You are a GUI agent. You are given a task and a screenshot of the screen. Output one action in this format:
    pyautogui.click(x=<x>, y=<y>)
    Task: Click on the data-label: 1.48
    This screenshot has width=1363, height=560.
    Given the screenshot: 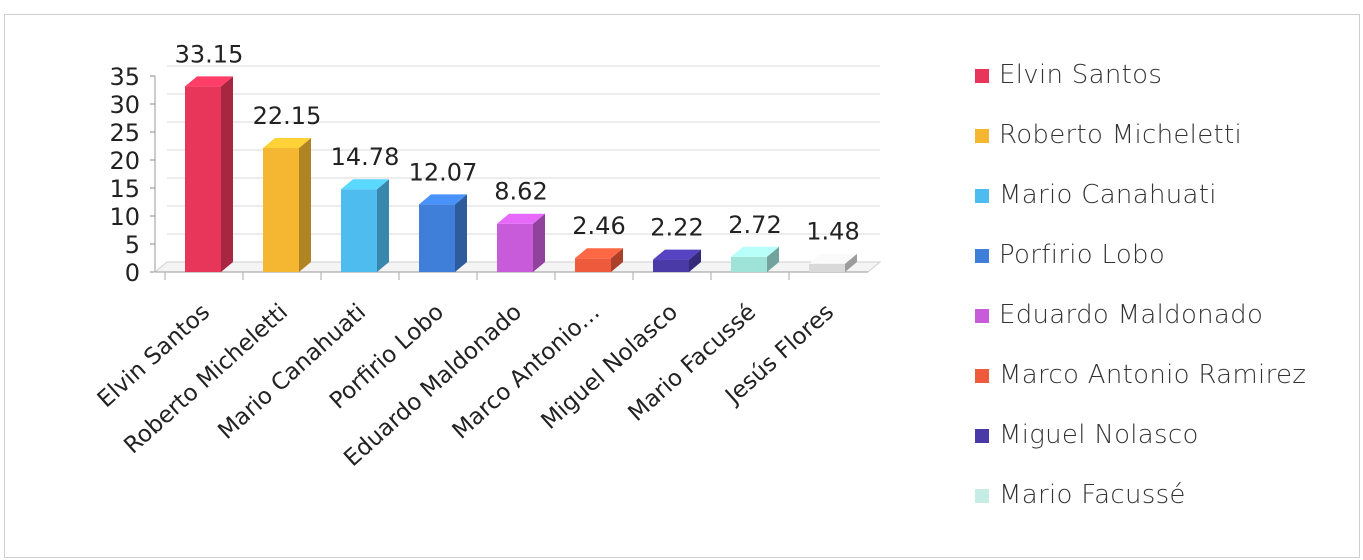 What is the action you would take?
    pyautogui.click(x=832, y=232)
    